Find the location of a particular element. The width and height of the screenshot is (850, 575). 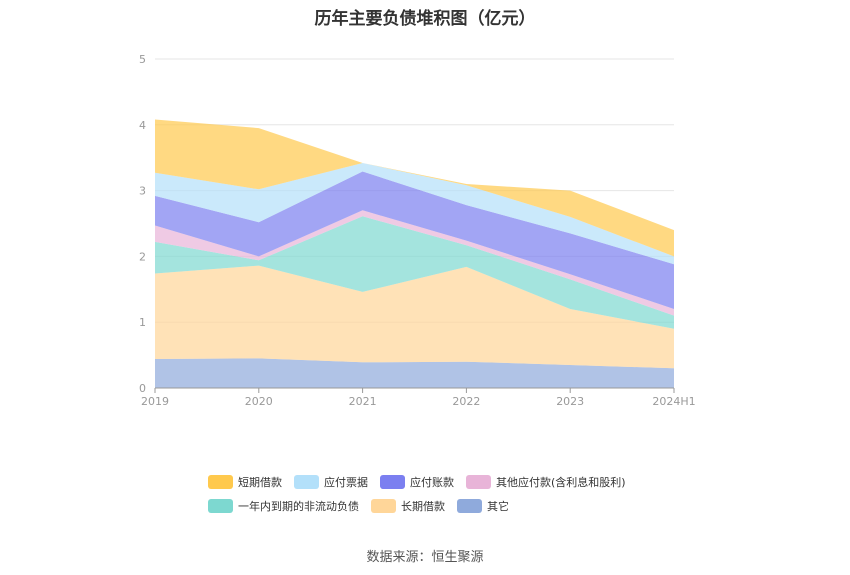

x-tick-label: 2024H1 is located at coordinates (673, 401).